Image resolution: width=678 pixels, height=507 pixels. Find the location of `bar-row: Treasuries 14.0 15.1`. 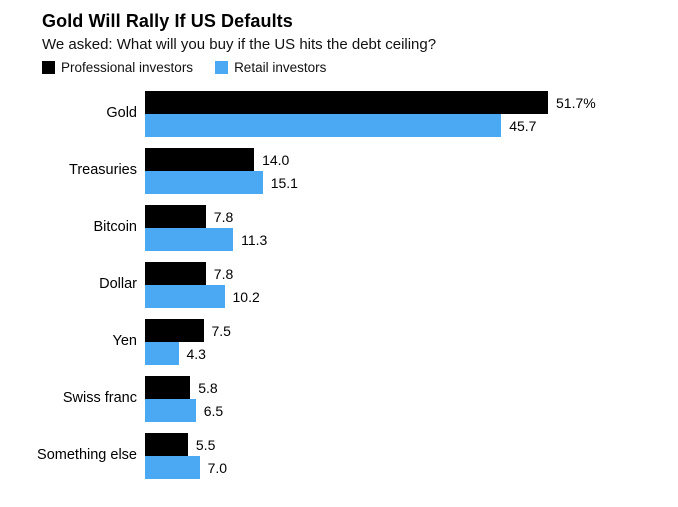

bar-row: Treasuries 14.0 15.1 is located at coordinates (339, 171).